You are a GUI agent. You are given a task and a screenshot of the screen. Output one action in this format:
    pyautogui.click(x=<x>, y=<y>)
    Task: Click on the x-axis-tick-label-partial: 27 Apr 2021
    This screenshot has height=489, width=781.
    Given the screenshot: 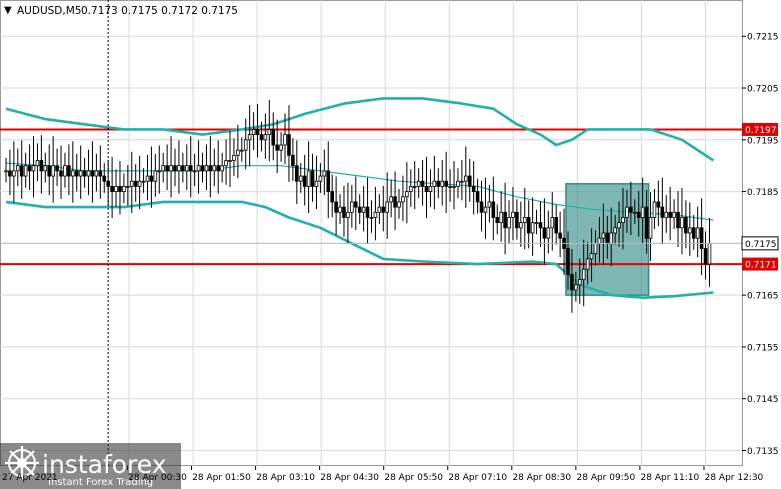 What is the action you would take?
    pyautogui.click(x=30, y=478)
    